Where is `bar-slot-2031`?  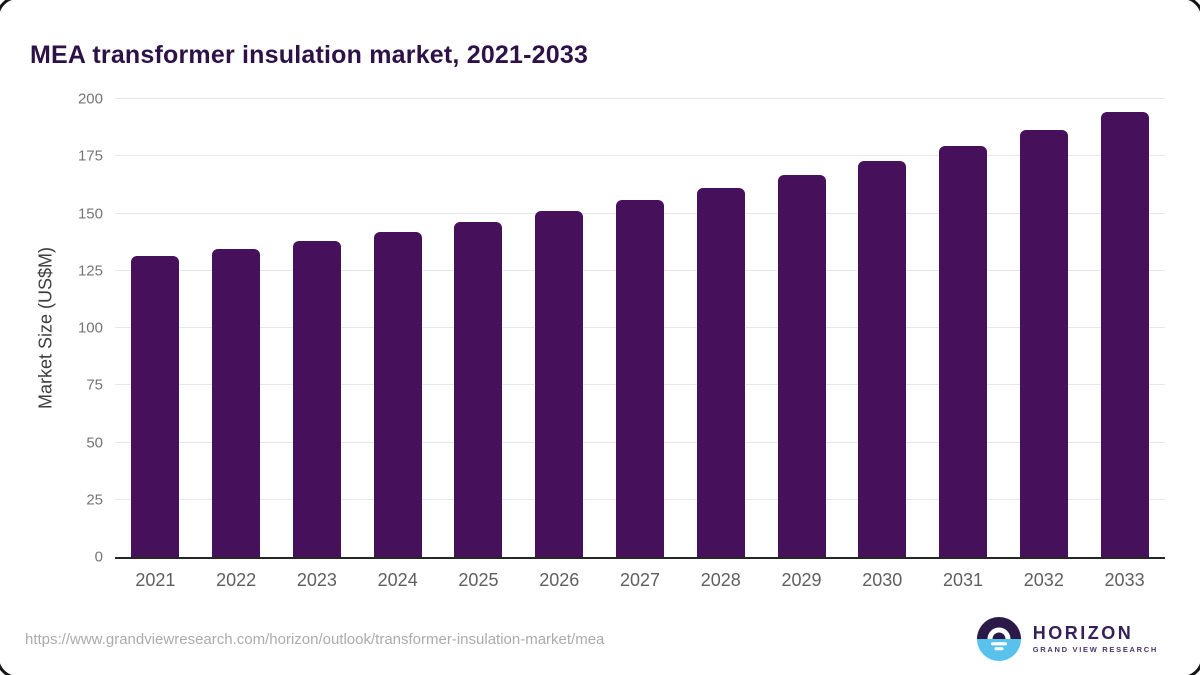 bar-slot-2031 is located at coordinates (963, 328).